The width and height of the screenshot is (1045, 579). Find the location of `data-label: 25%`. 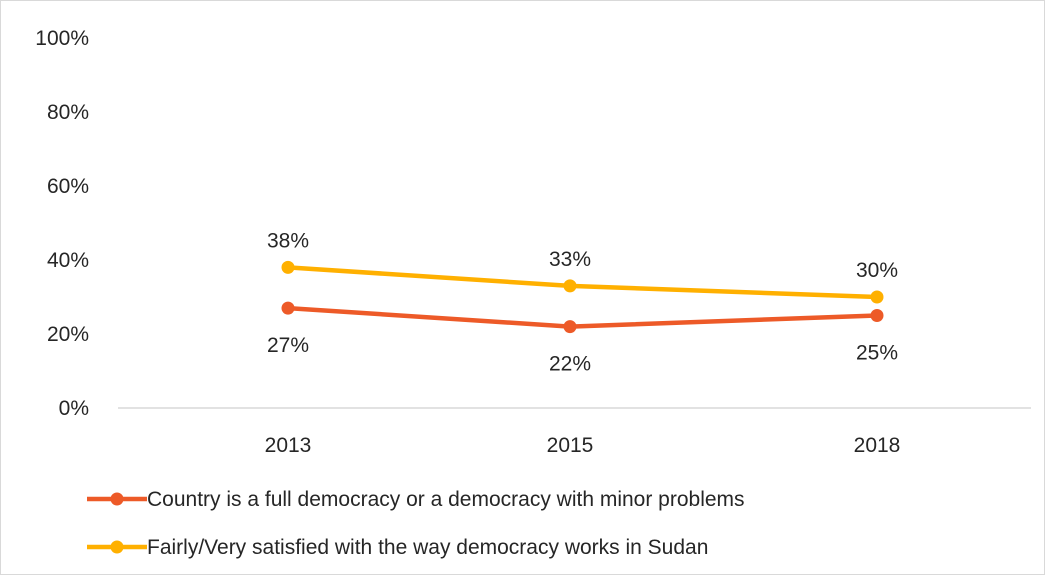

data-label: 25% is located at coordinates (877, 353).